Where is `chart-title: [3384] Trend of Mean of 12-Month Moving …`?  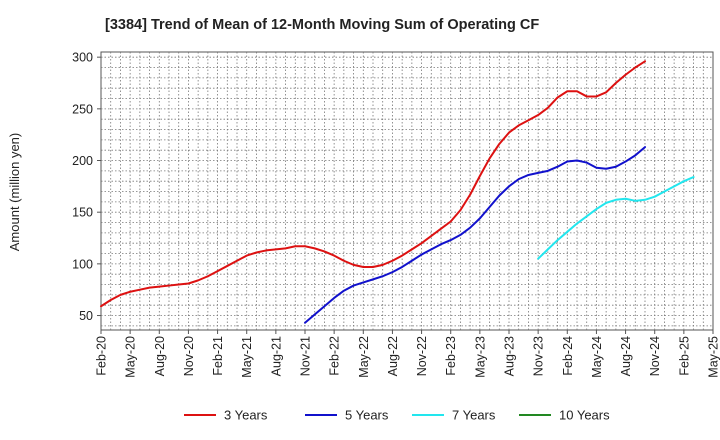 chart-title: [3384] Trend of Mean of 12-Month Moving … is located at coordinates (322, 25).